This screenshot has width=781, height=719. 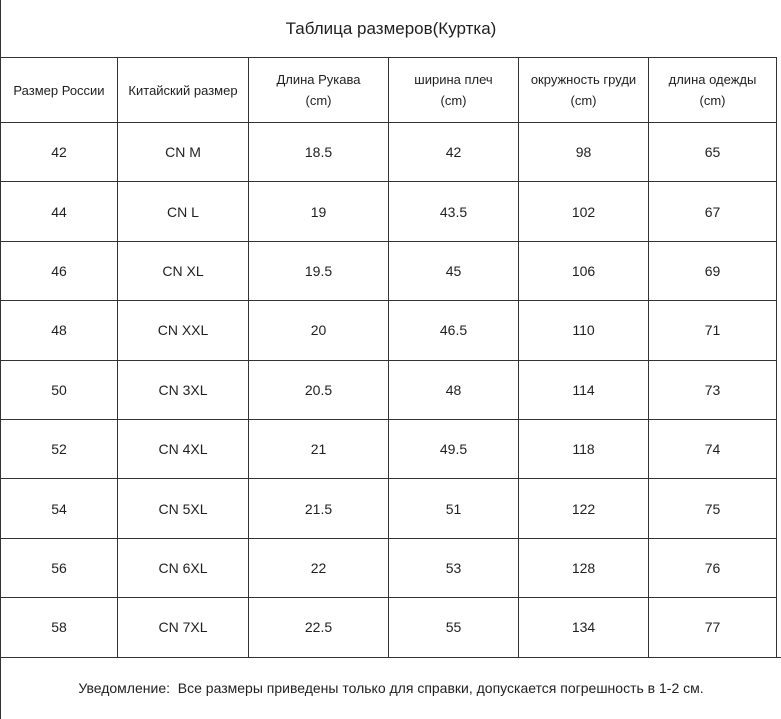 What do you see at coordinates (583, 79) in the screenshot?
I see `column-header-label: окружность груди` at bounding box center [583, 79].